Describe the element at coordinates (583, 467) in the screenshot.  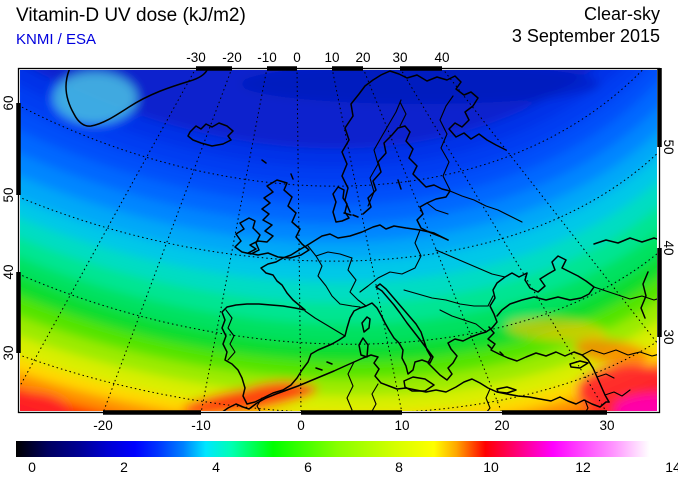
I see `colorbar-label-12: 12` at that location.